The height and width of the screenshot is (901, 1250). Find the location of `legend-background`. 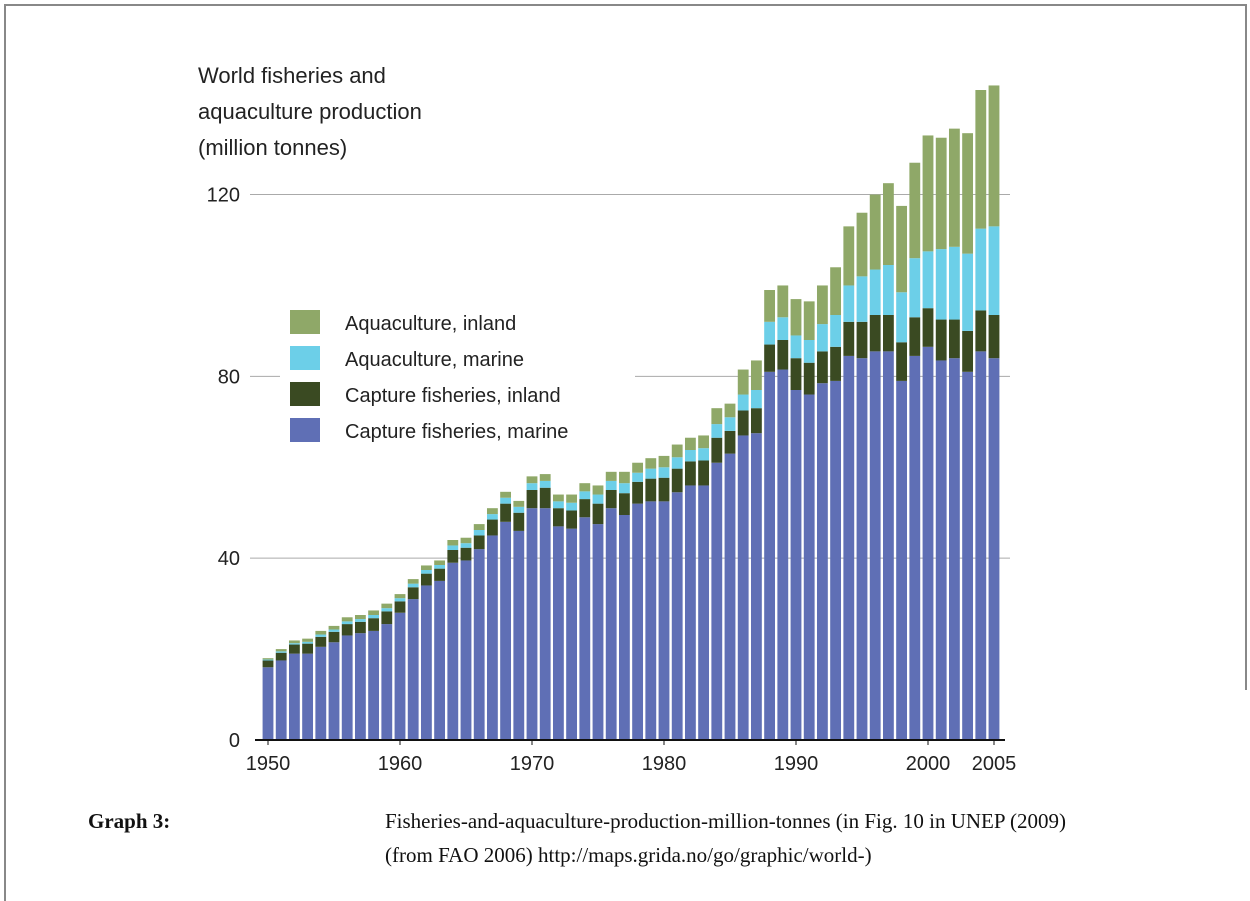

legend-background is located at coordinates (457, 378).